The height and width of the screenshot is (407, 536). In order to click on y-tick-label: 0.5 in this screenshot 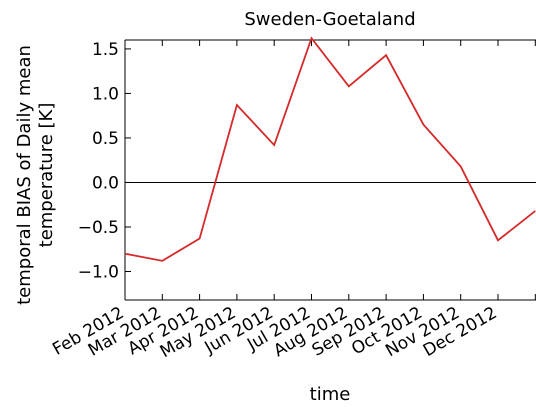, I will do `click(105, 139)`.